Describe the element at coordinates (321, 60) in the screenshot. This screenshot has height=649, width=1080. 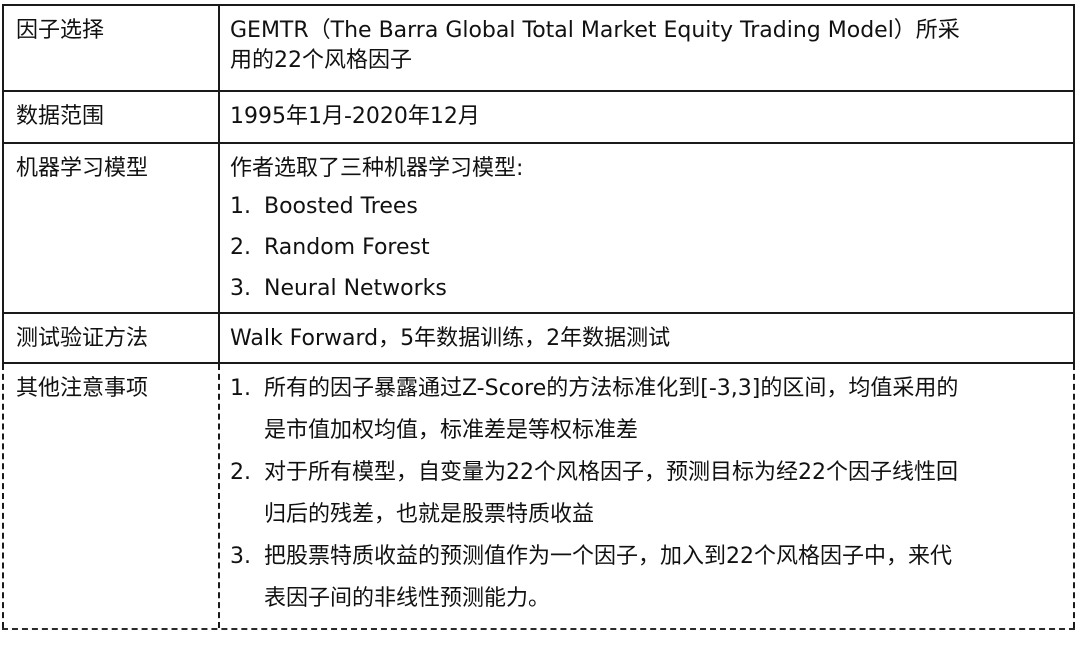
I see `content-line: 用的22个风格因子` at that location.